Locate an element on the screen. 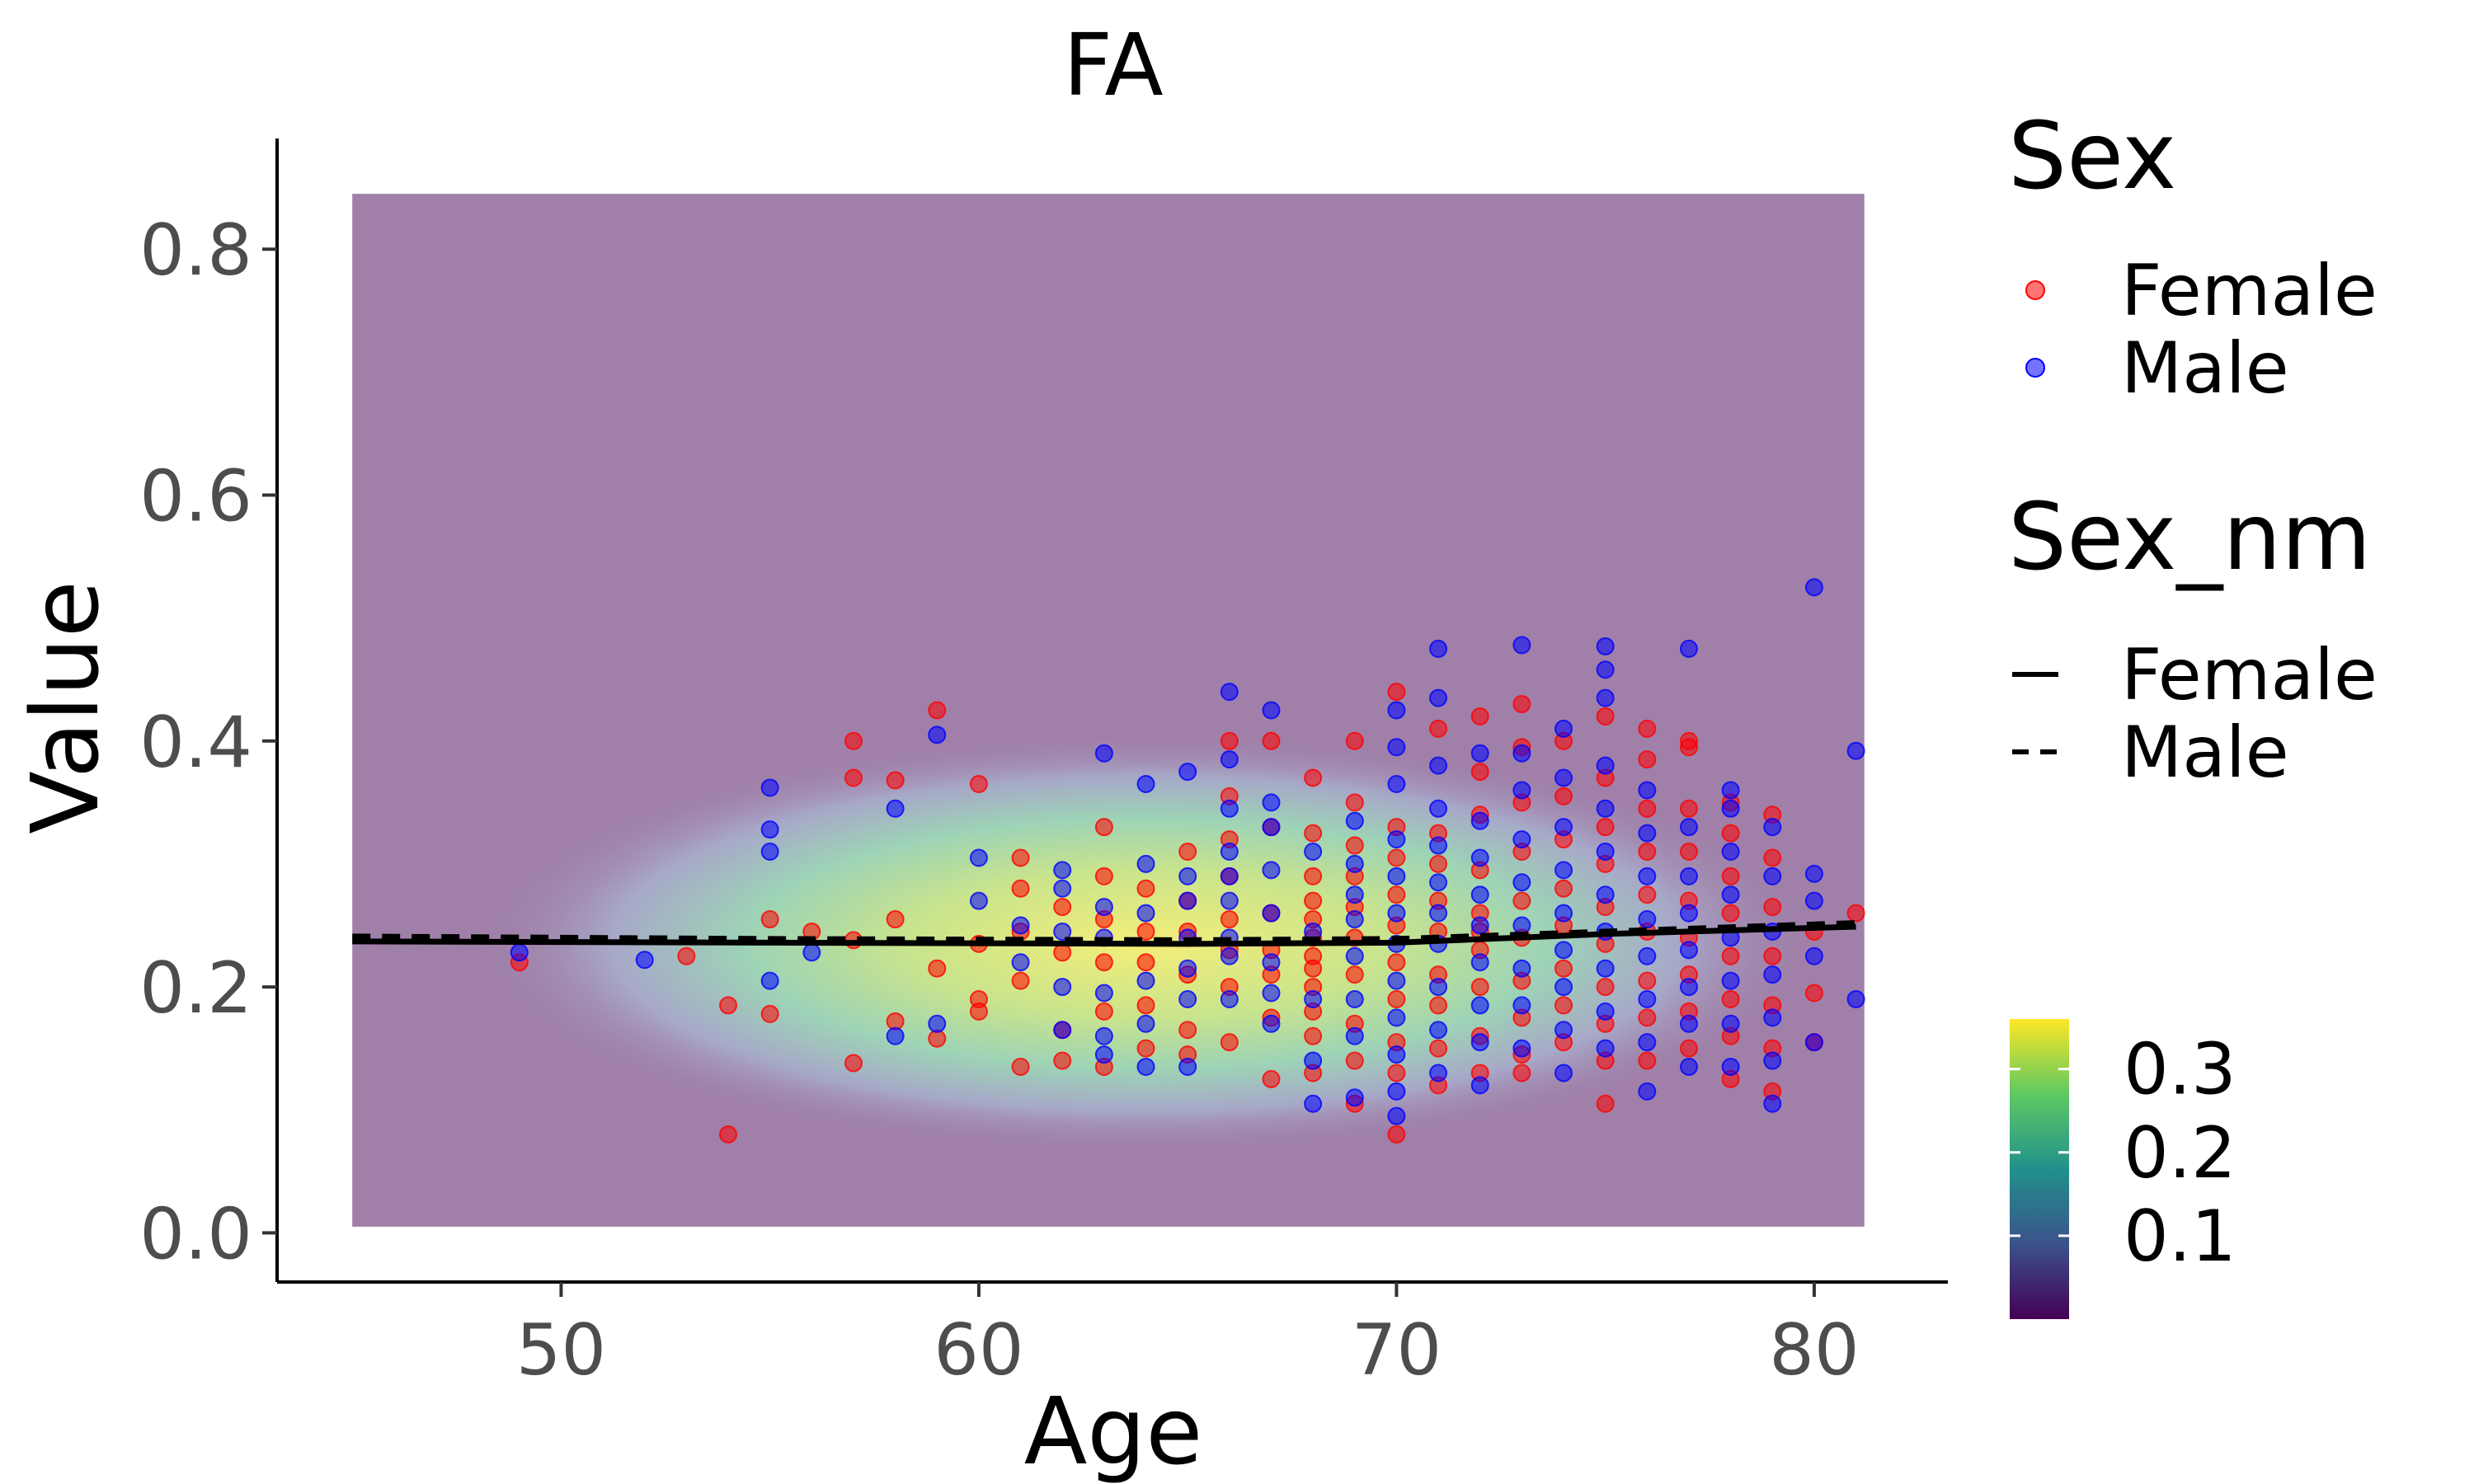 The width and height of the screenshot is (2474, 1484). y-tick-label: 0.0 is located at coordinates (195, 1234).